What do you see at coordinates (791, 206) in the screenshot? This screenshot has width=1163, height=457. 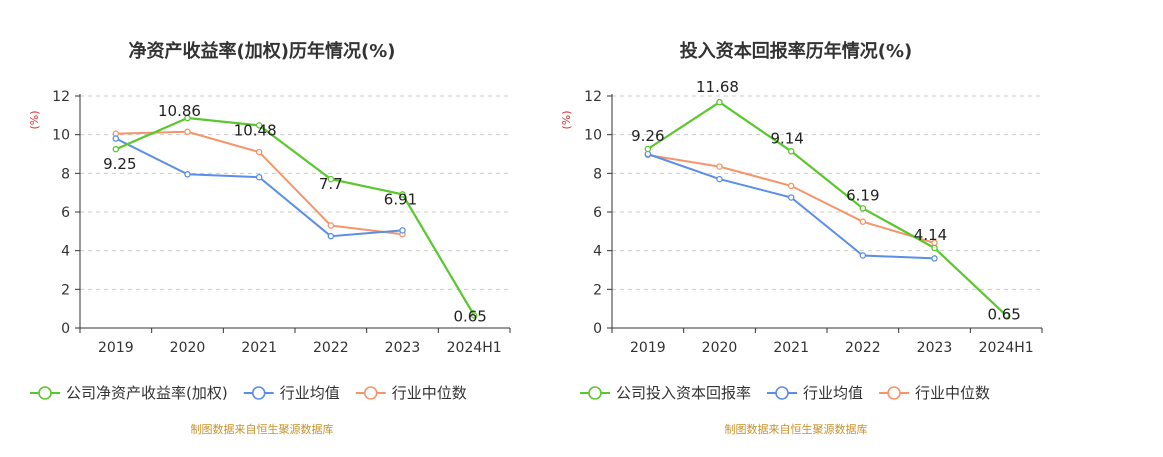 I see `series-line-industry_avg` at bounding box center [791, 206].